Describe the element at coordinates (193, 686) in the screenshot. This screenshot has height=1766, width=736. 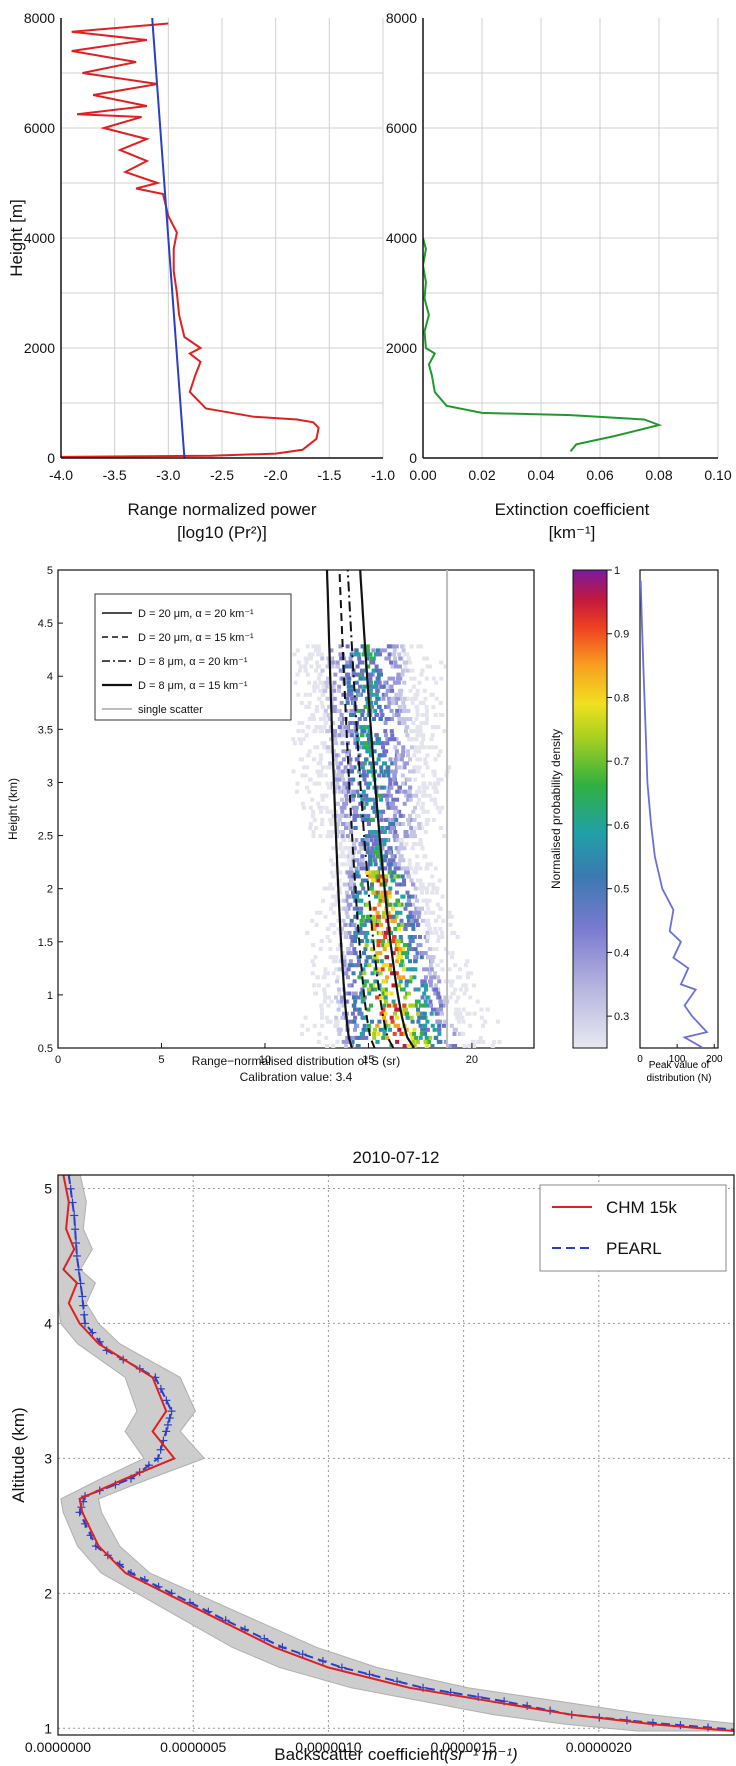
I see `chart-3-legend-4: D = 8 μm, α = 15 km⁻¹` at that location.